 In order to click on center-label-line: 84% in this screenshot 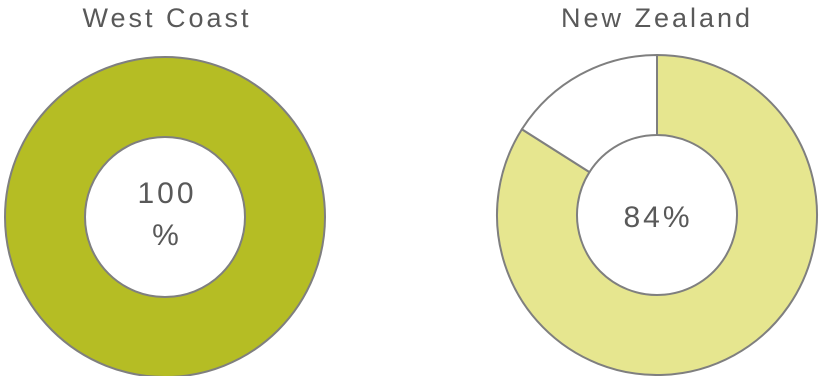, I will do `click(658, 217)`.